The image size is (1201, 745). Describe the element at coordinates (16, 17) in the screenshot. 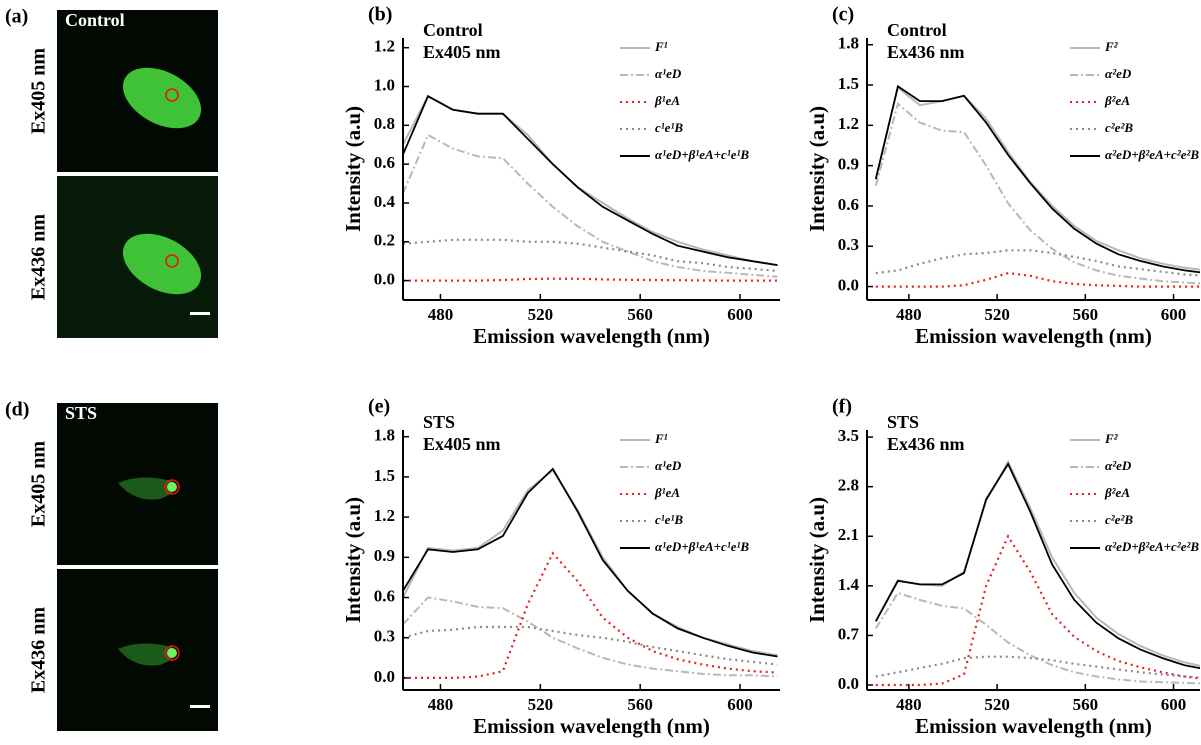

I see `panel-label: (a)` at that location.